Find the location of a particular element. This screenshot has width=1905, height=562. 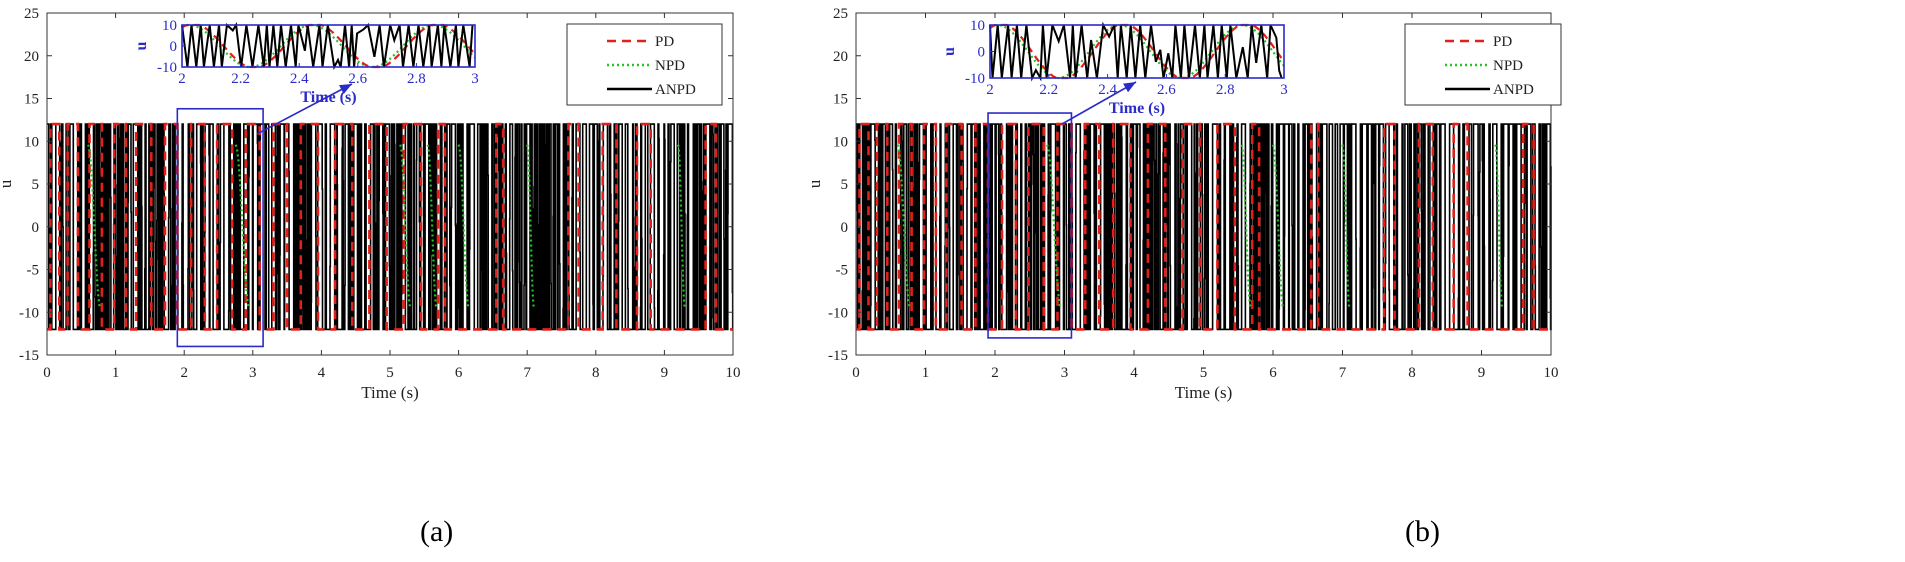

inset-pd-line is located at coordinates (1137, 51).